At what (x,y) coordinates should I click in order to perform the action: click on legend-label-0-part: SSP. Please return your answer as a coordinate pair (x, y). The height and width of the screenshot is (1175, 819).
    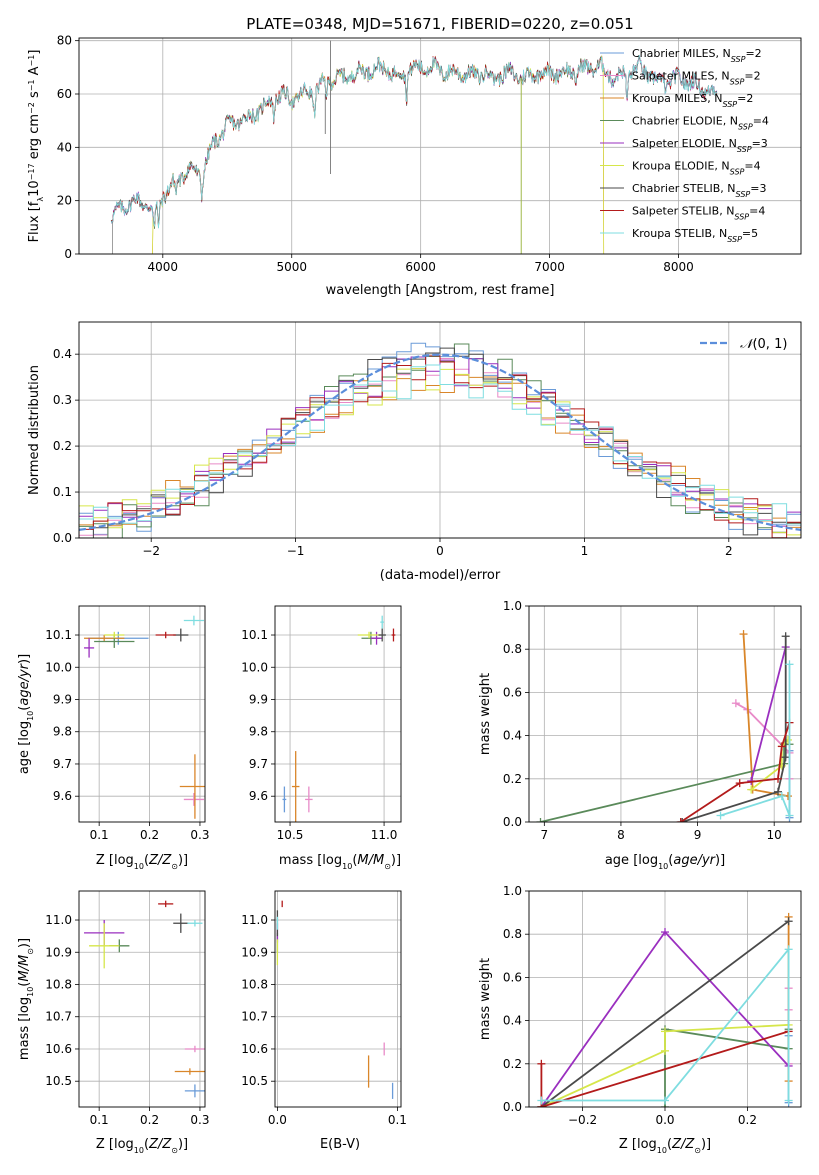
    Looking at the image, I should click on (738, 59).